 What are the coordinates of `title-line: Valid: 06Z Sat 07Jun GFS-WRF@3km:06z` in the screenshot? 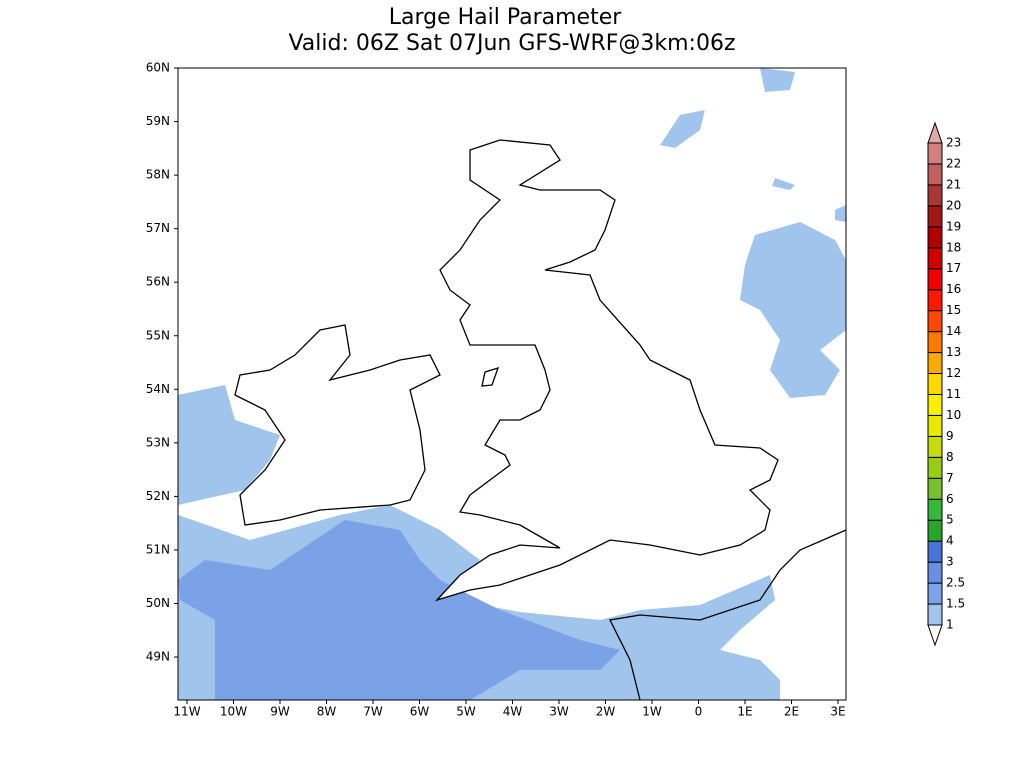 It's located at (511, 43).